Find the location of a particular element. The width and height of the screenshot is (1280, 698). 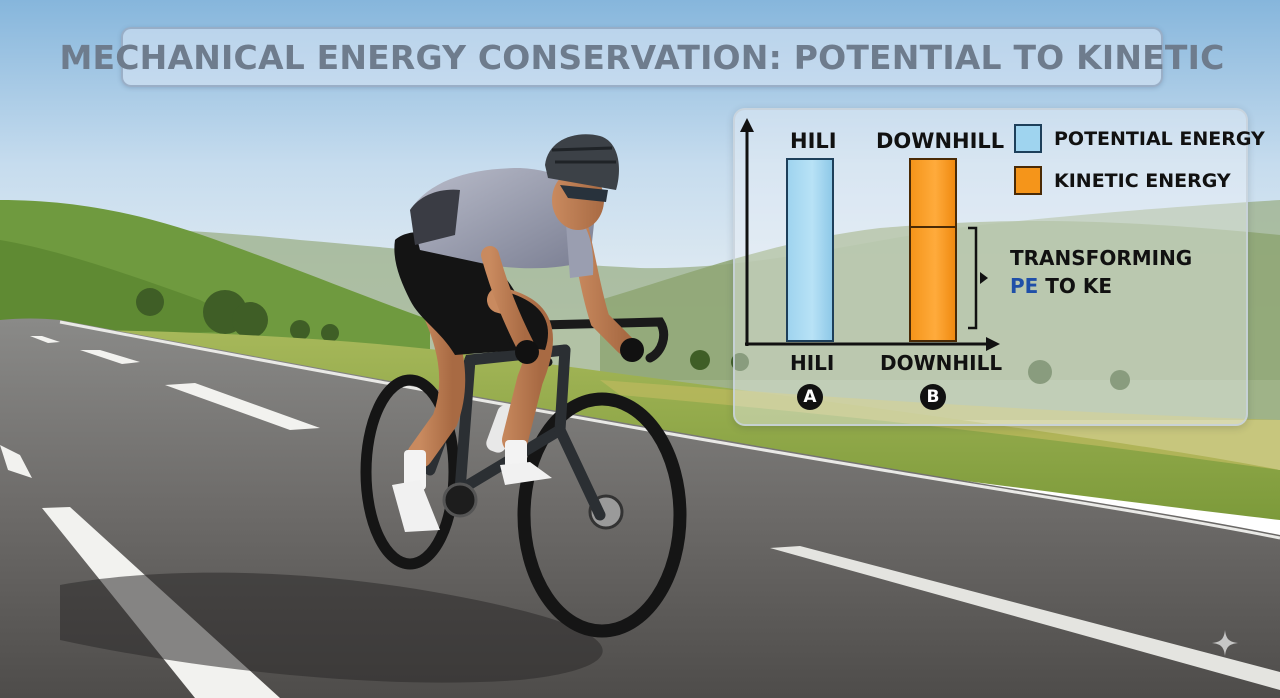

legend-label-potential: POTENTIAL ENERGY is located at coordinates (1159, 139).